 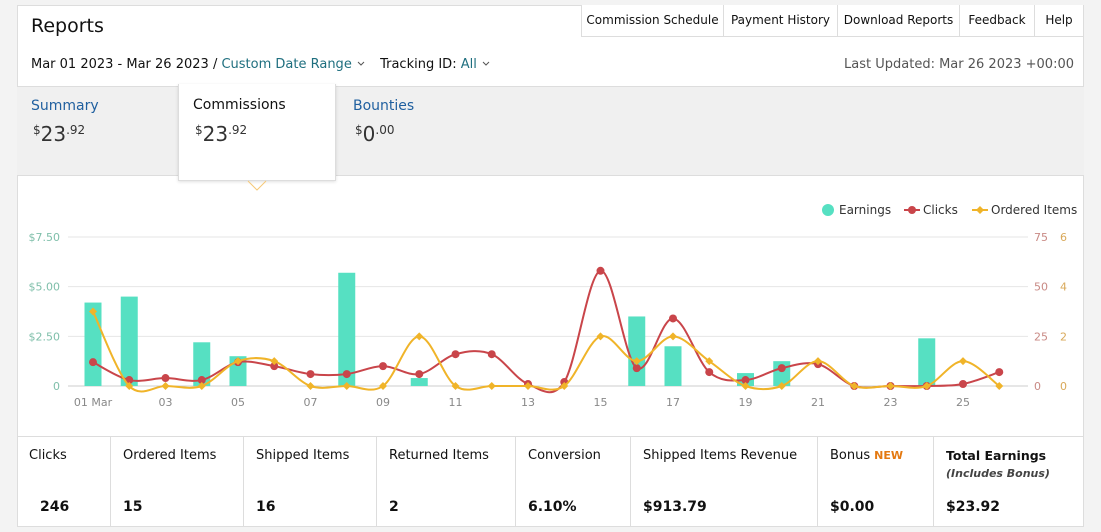 What do you see at coordinates (891, 402) in the screenshot?
I see `x-tick-label: 23` at bounding box center [891, 402].